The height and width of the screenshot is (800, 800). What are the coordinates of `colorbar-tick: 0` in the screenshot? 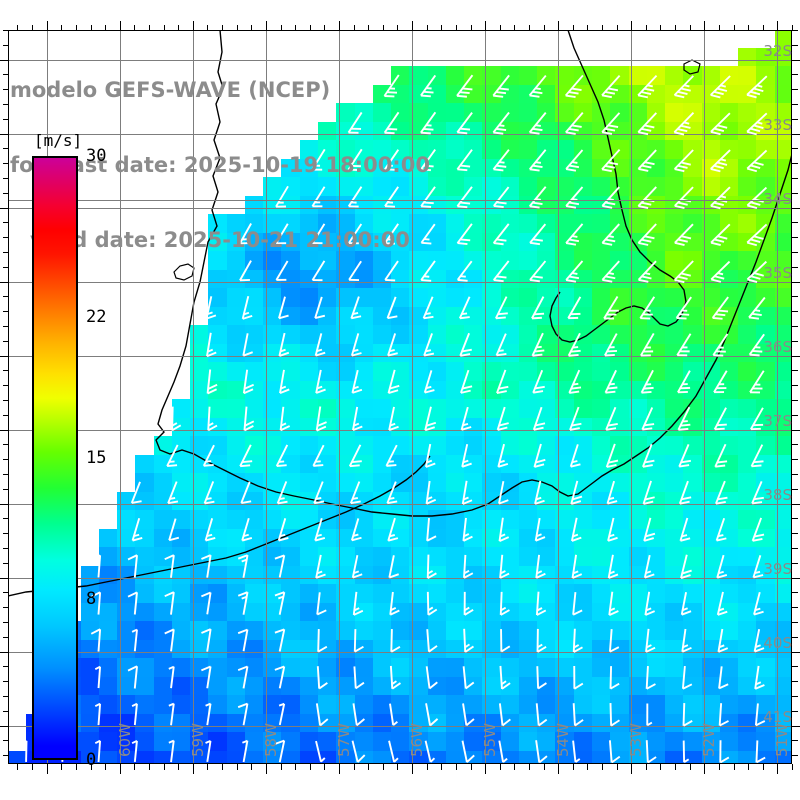 It's located at (91, 760).